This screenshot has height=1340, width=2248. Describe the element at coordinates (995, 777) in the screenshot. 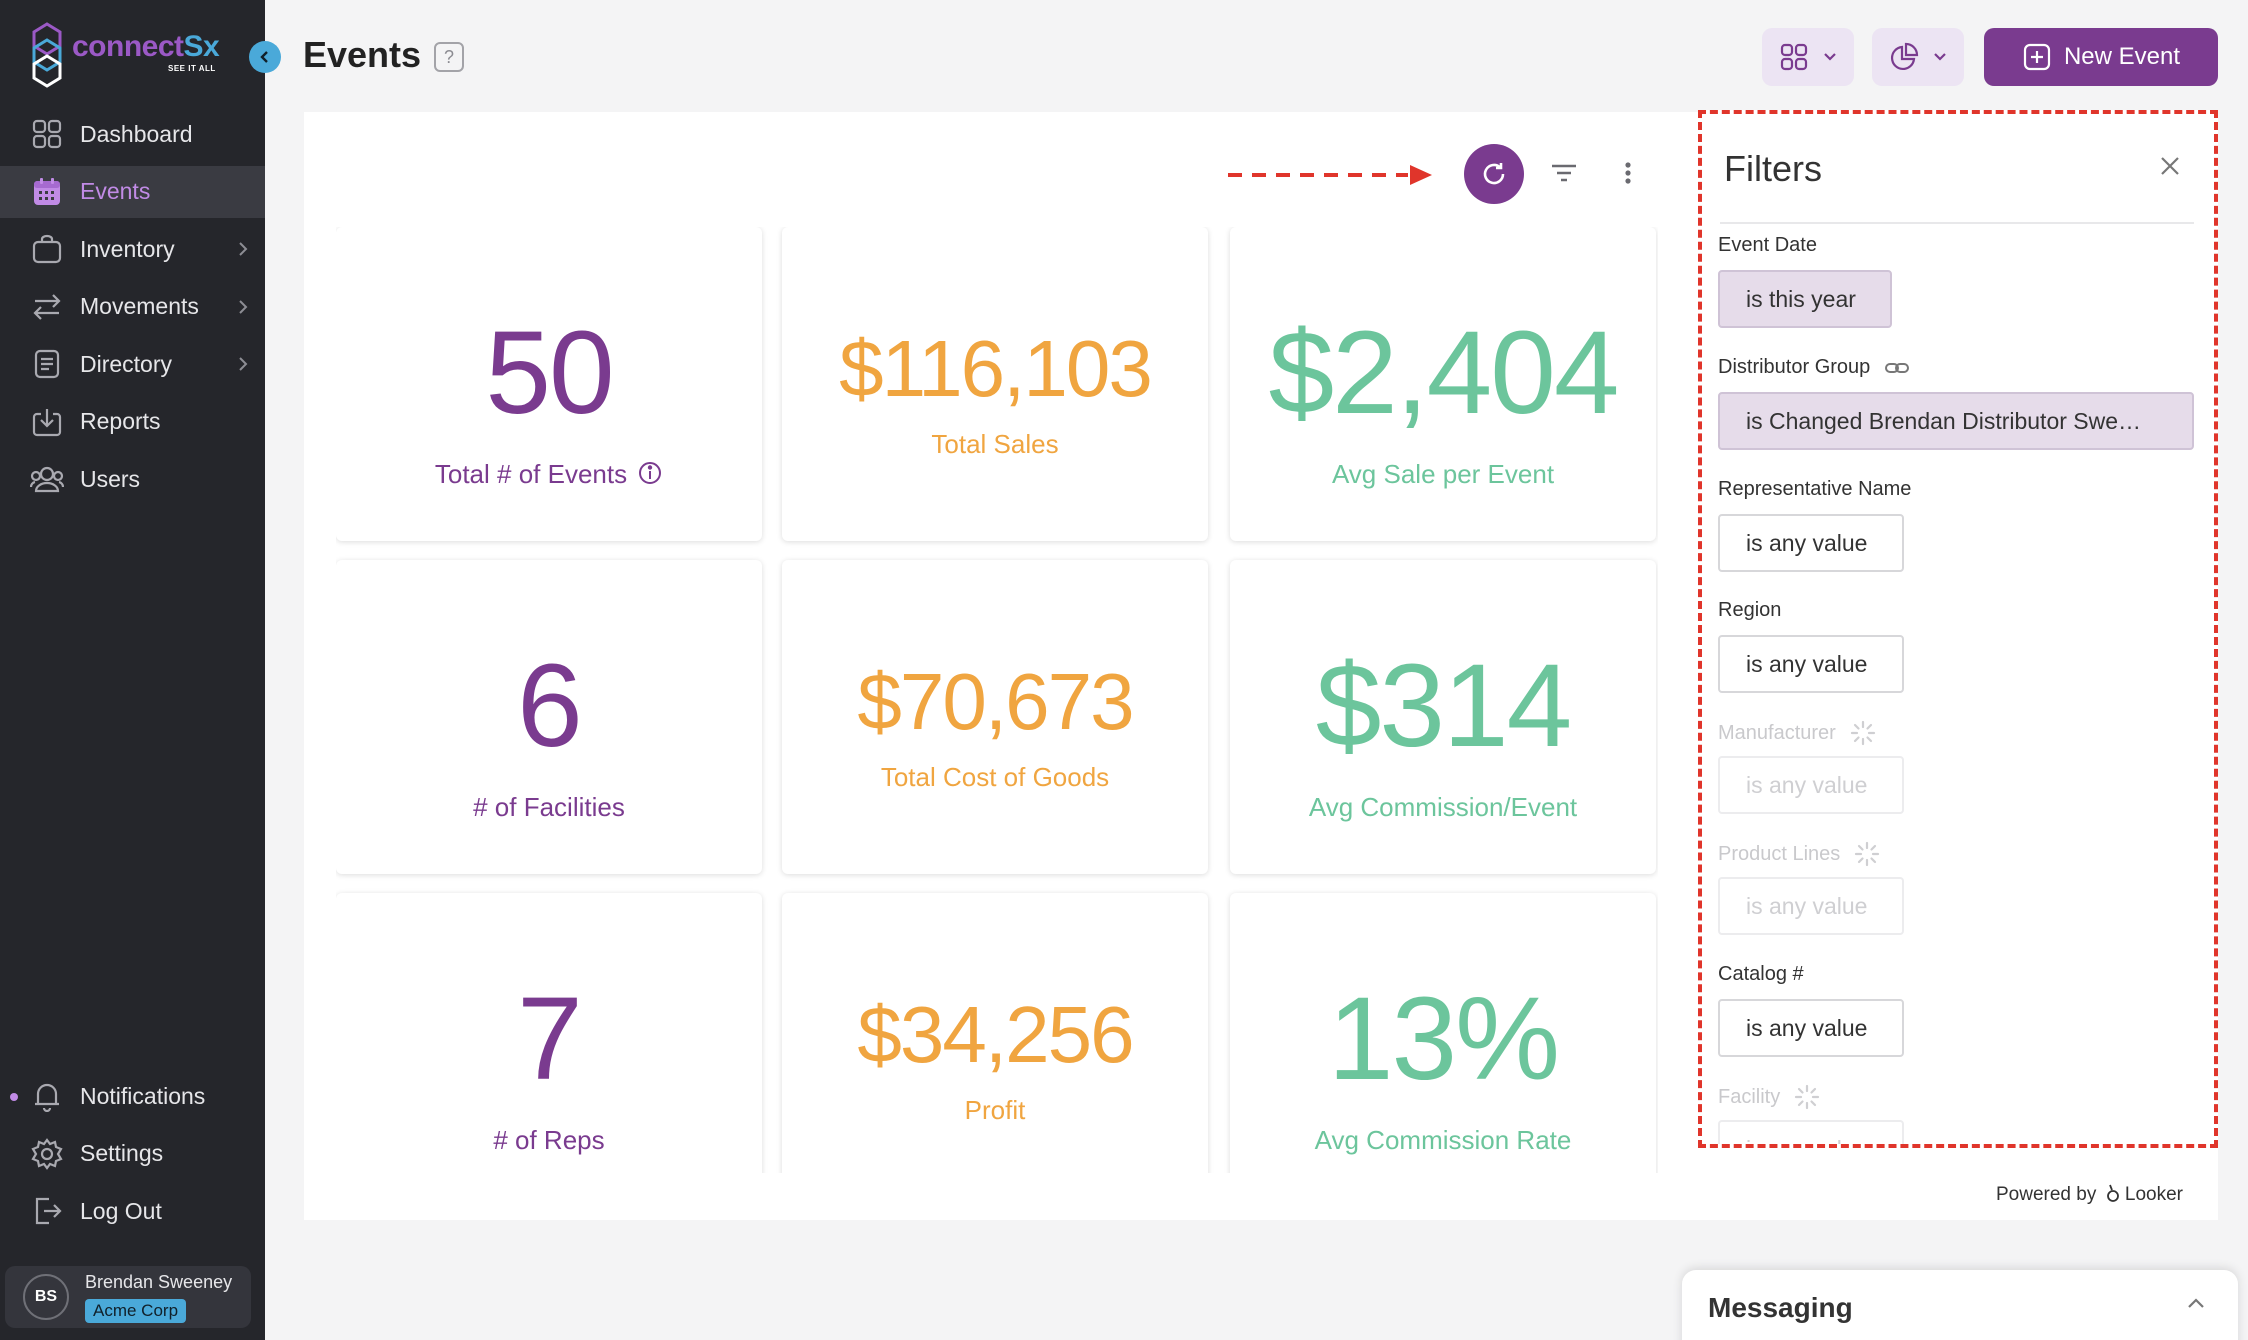

I see `kpi-label: Total Cost of Goods` at that location.